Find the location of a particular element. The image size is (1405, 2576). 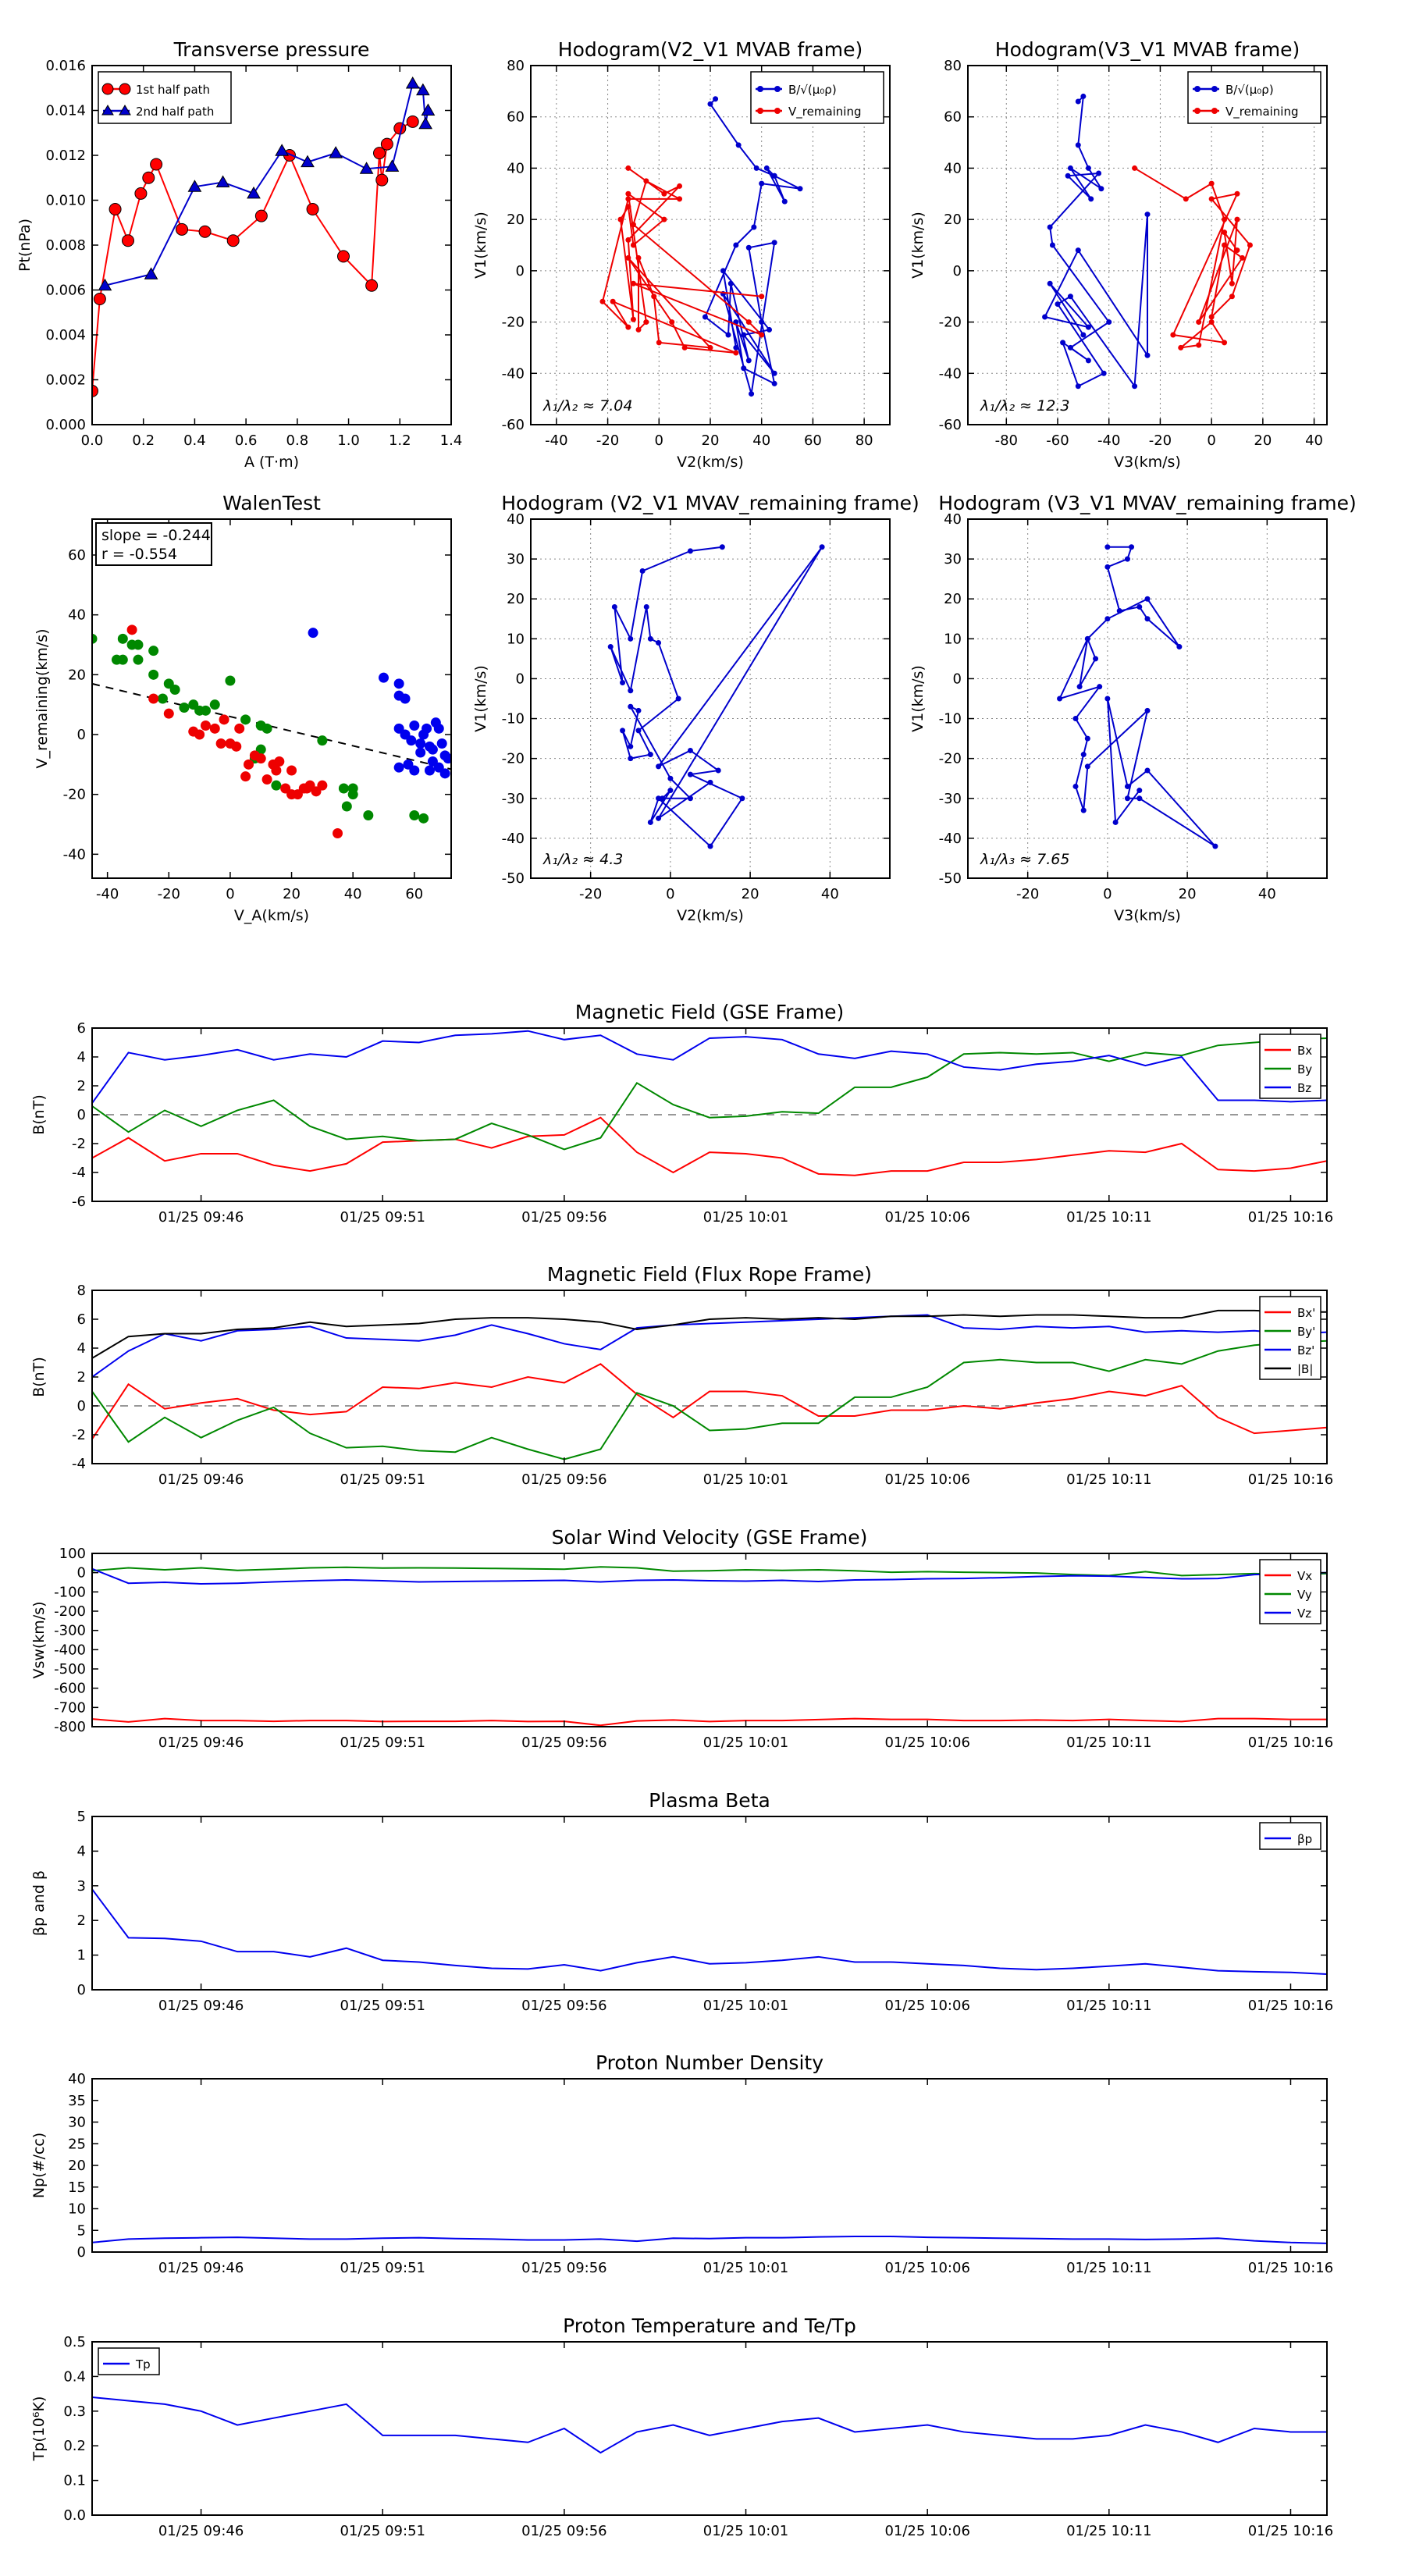

y-tick-label: -20 is located at coordinates (513, 759).